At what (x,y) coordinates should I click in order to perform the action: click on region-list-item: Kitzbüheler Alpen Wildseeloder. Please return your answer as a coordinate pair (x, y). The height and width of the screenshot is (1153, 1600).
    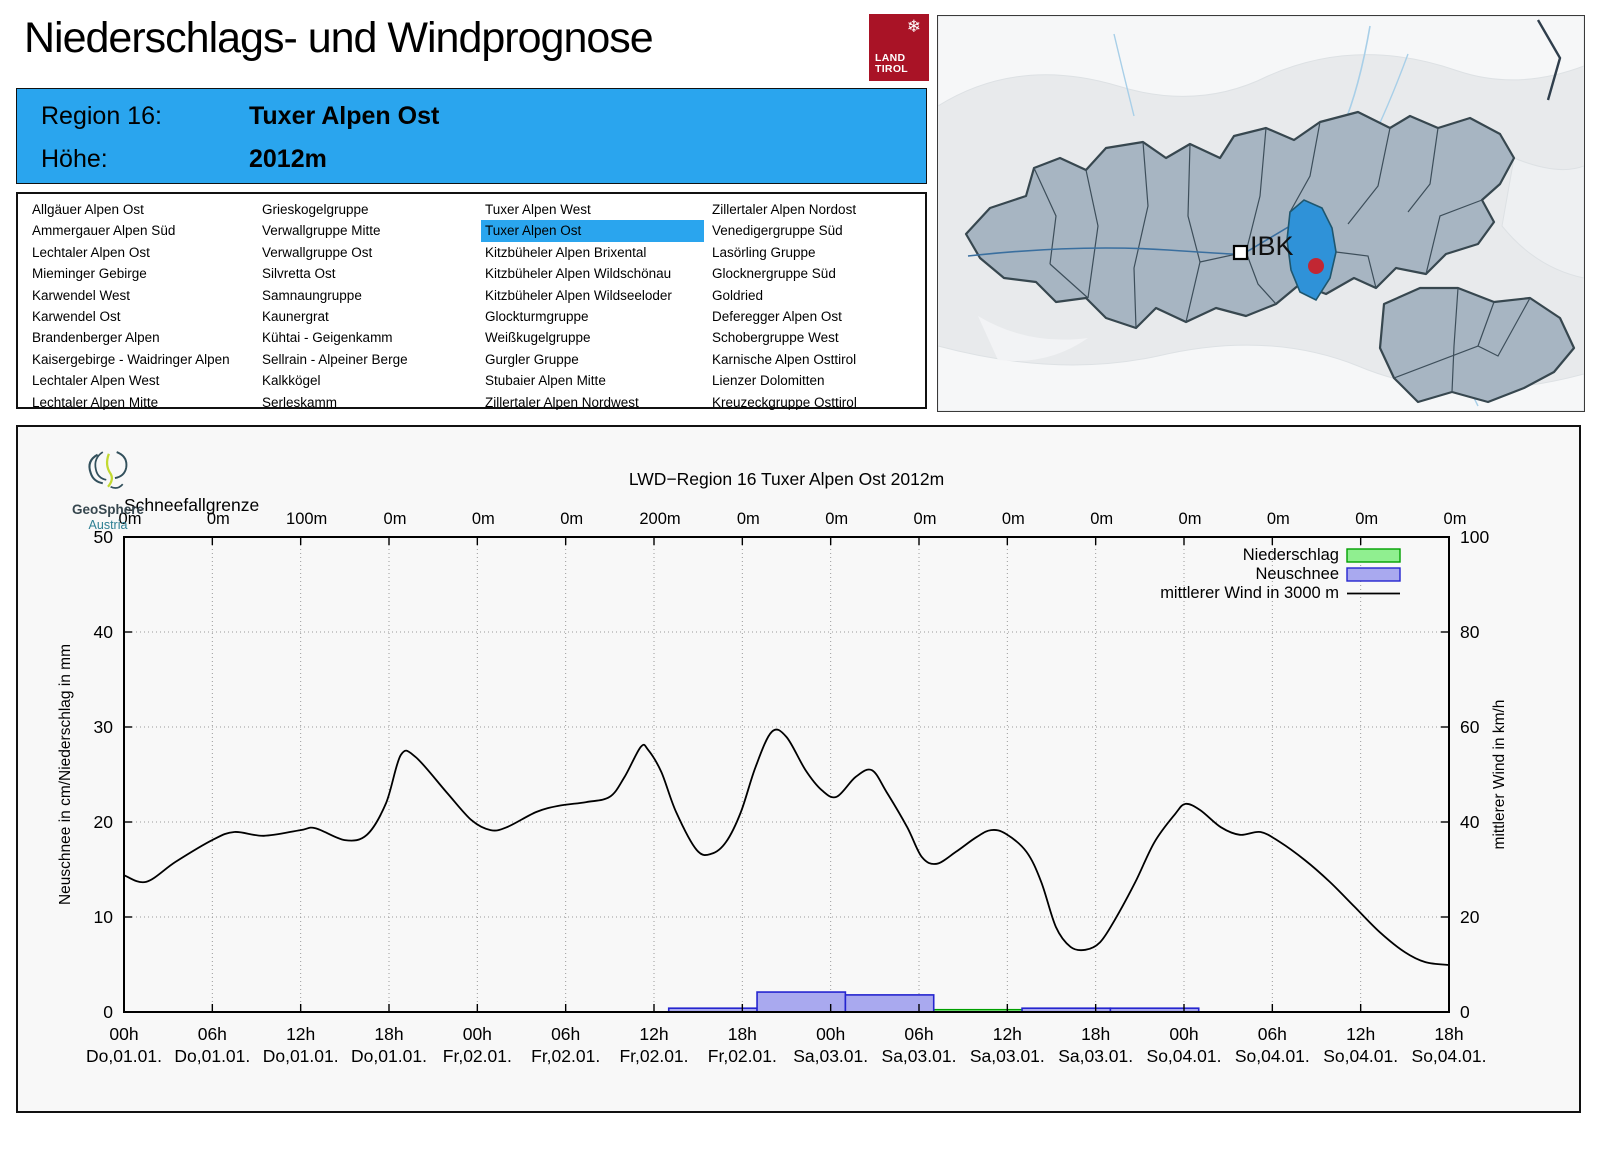
    Looking at the image, I should click on (578, 295).